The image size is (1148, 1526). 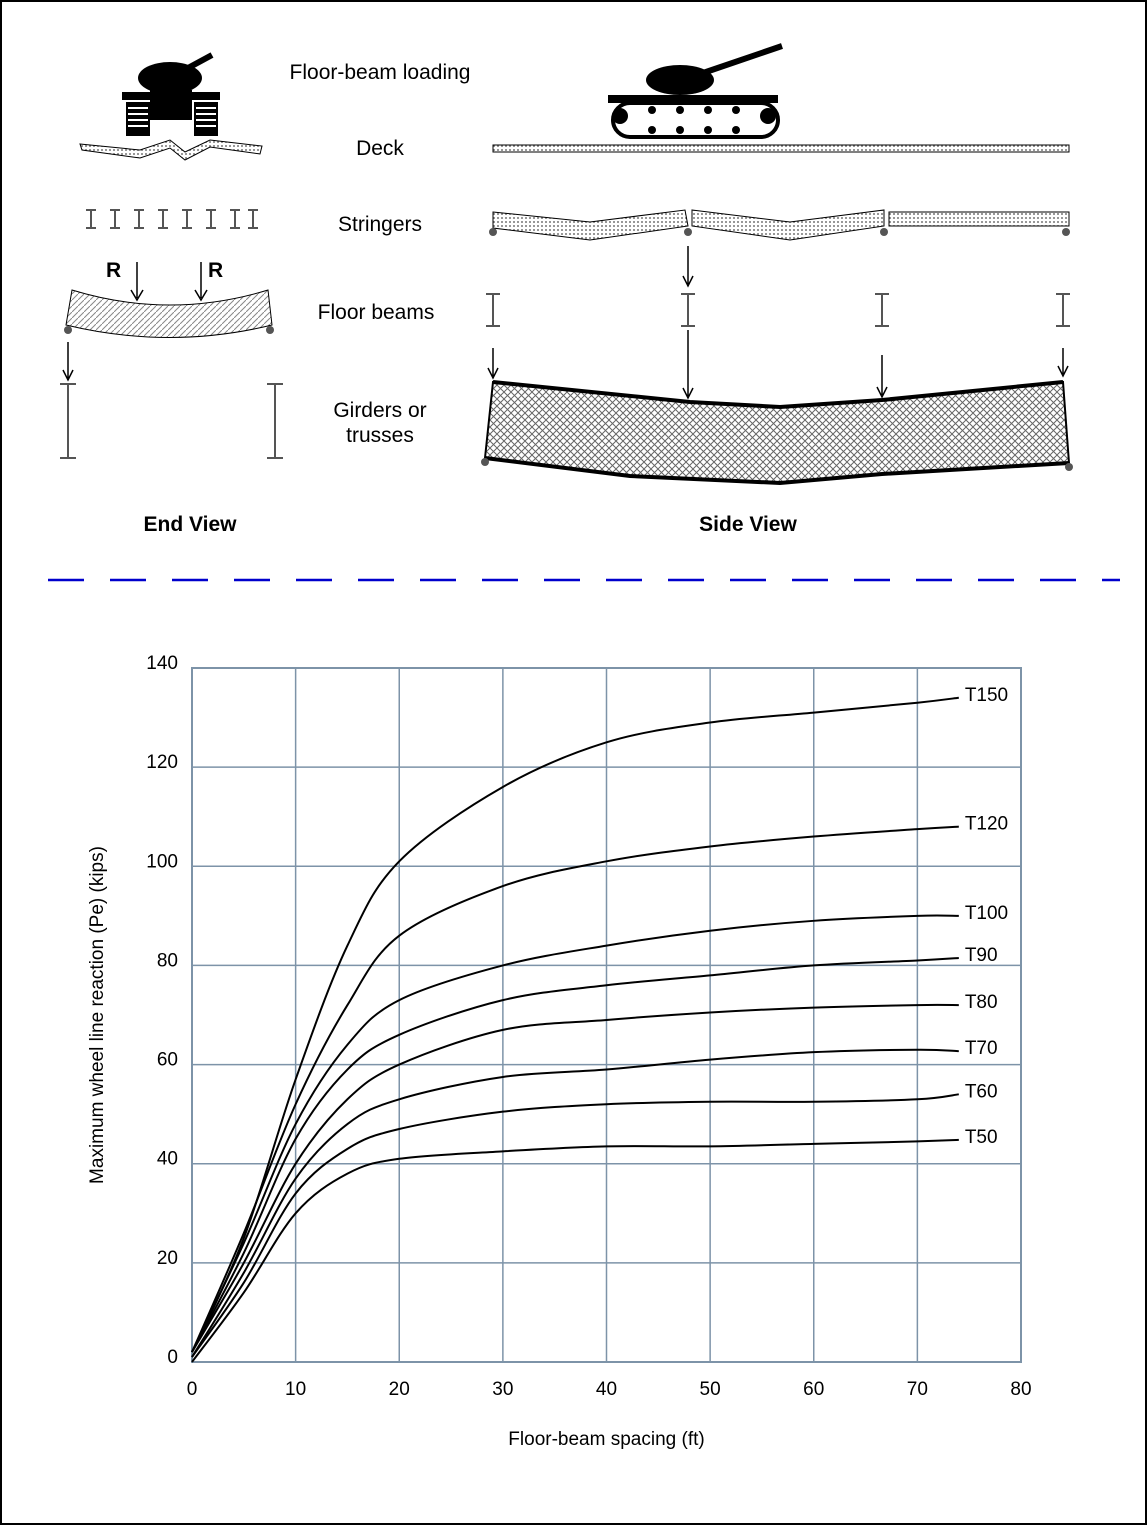 What do you see at coordinates (172, 1357) in the screenshot?
I see `y-tick-label: 0` at bounding box center [172, 1357].